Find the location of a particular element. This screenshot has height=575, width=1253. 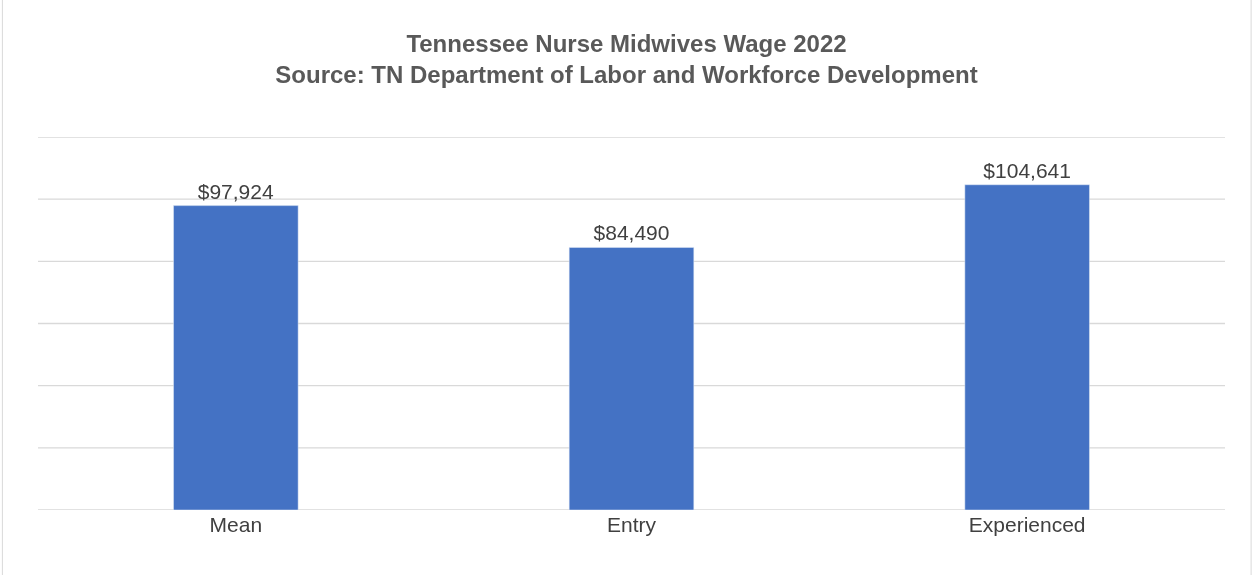

x-tick-label: Mean is located at coordinates (236, 524).